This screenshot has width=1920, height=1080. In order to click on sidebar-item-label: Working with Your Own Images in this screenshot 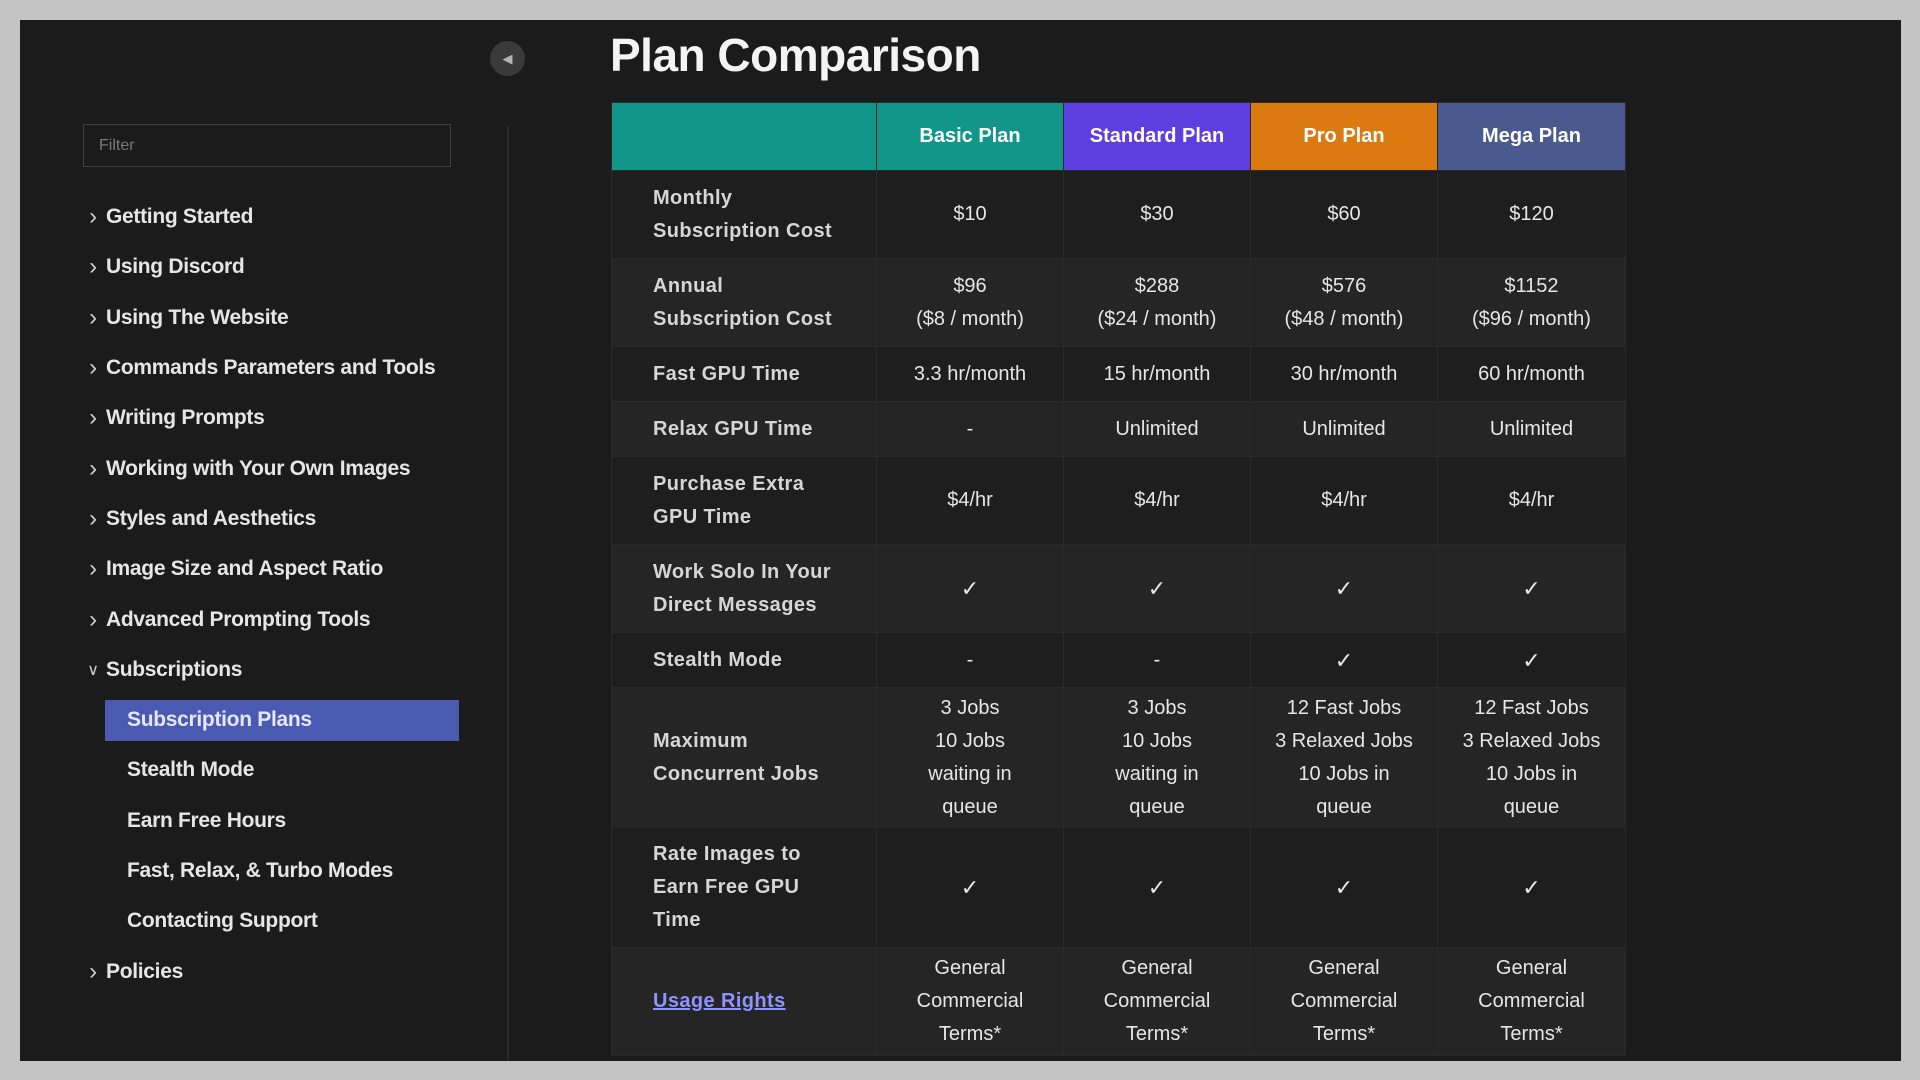, I will do `click(258, 468)`.